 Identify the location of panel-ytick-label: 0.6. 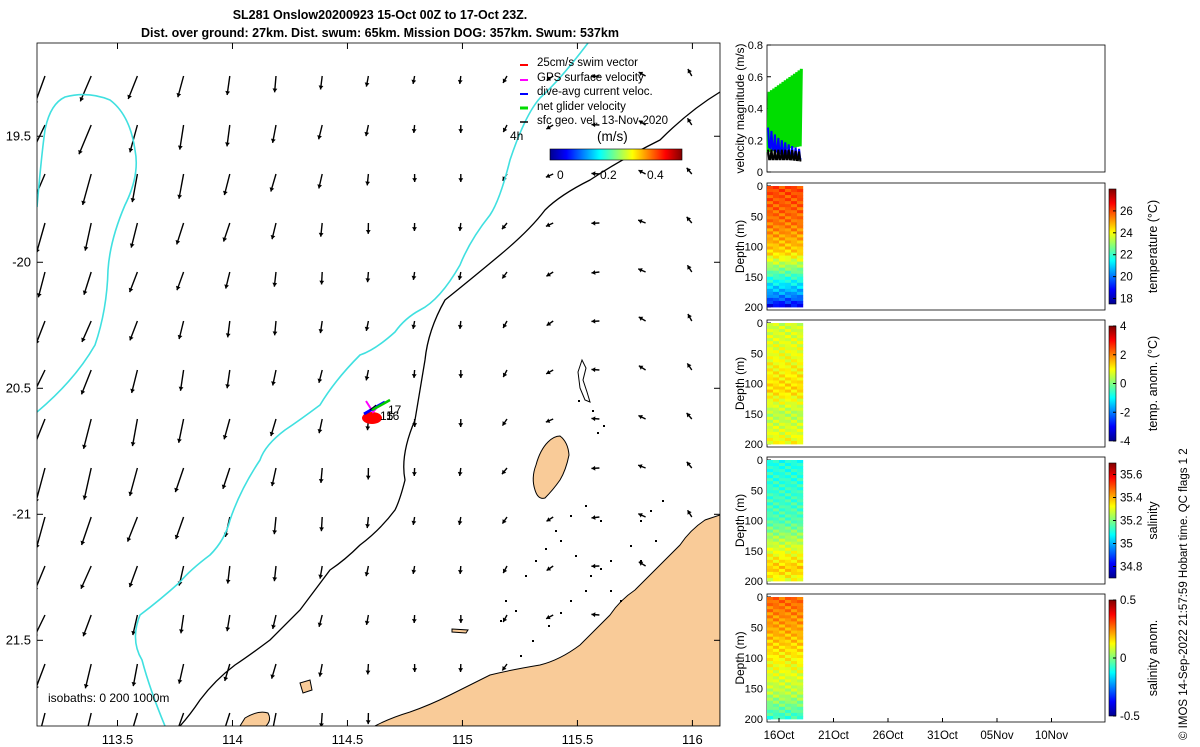
(755, 78).